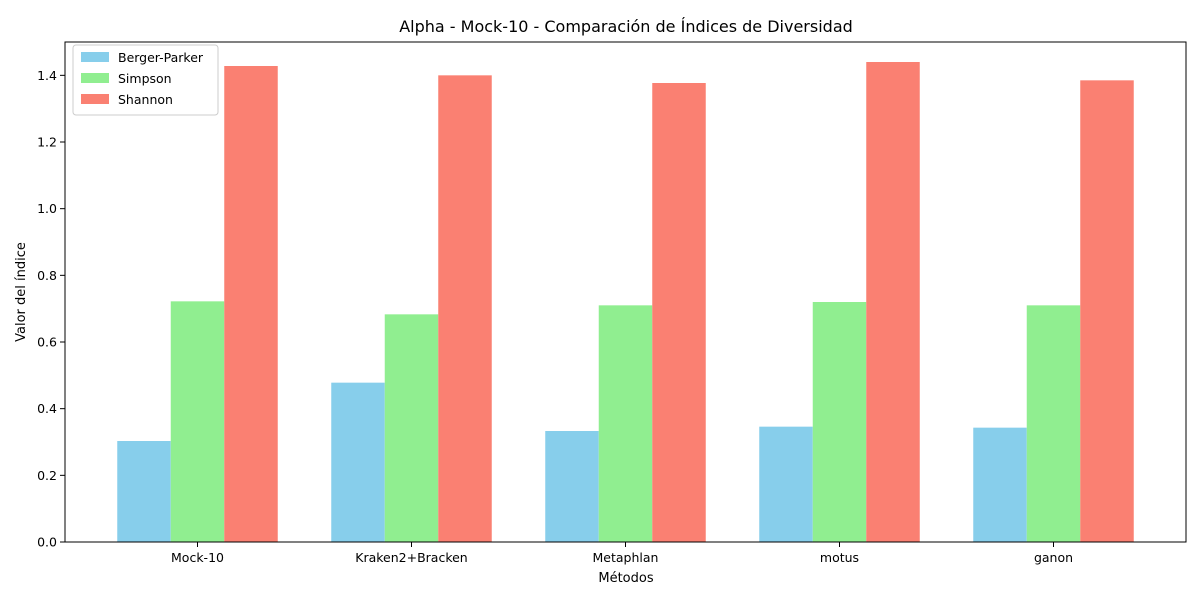 The image size is (1200, 600). What do you see at coordinates (626, 557) in the screenshot?
I see `x-tick-label: Metaphlan` at bounding box center [626, 557].